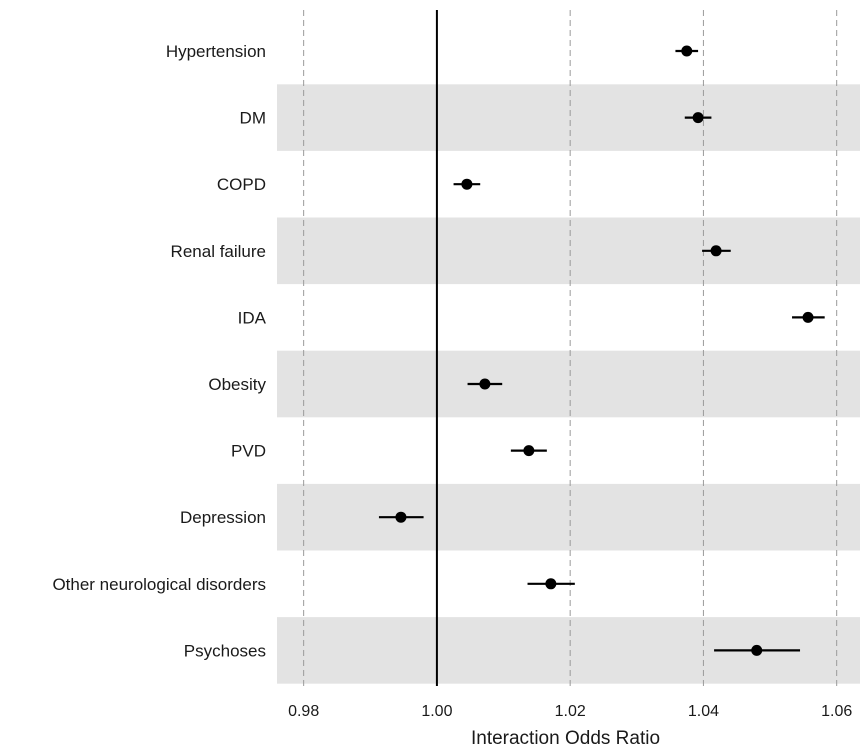 This screenshot has width=860, height=752. I want to click on x-tick-label: 0.98, so click(303, 711).